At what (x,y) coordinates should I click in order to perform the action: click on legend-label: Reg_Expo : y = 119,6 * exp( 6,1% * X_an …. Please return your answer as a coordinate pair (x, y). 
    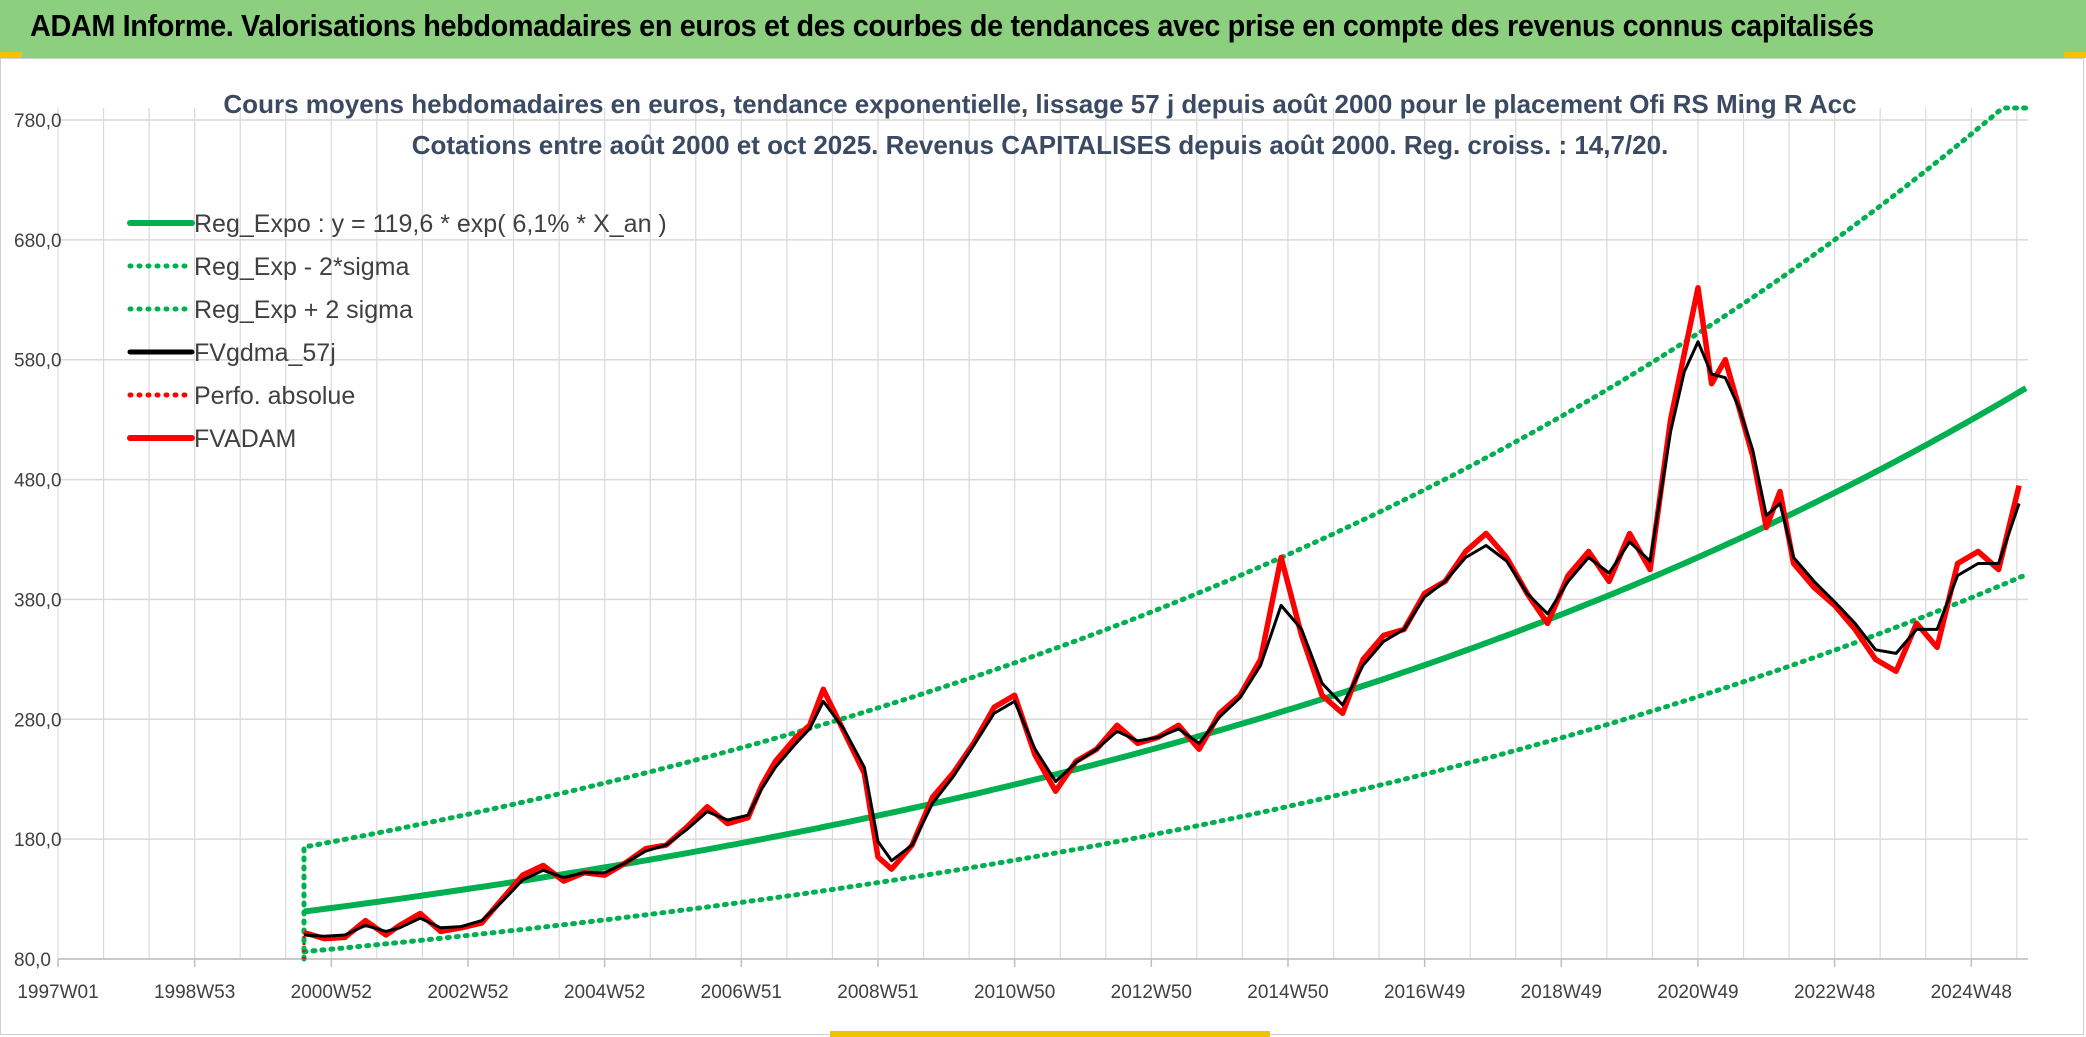
    Looking at the image, I should click on (430, 224).